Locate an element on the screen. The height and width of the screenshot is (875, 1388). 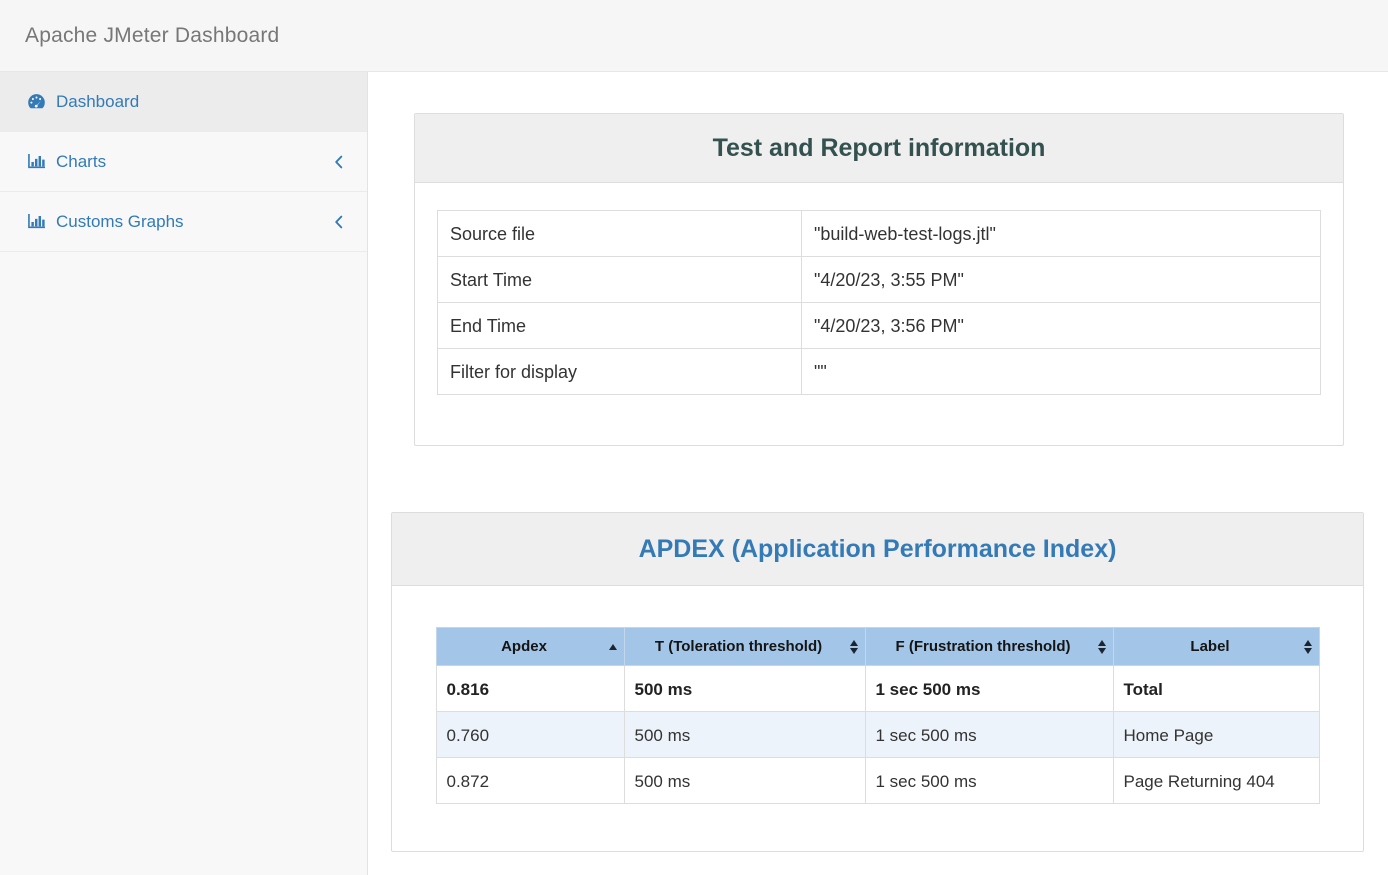
apdex-panel-heading: APDEX (Application Performance Index) is located at coordinates (877, 549).